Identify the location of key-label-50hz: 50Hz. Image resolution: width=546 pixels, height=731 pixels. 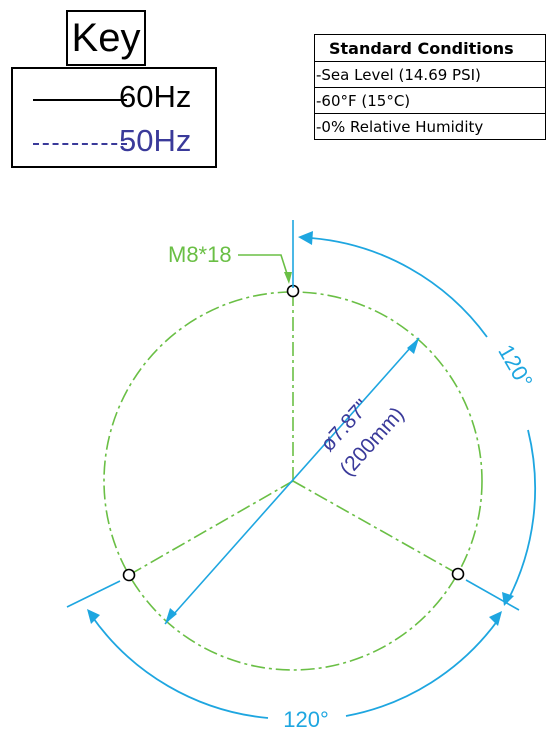
(155, 140).